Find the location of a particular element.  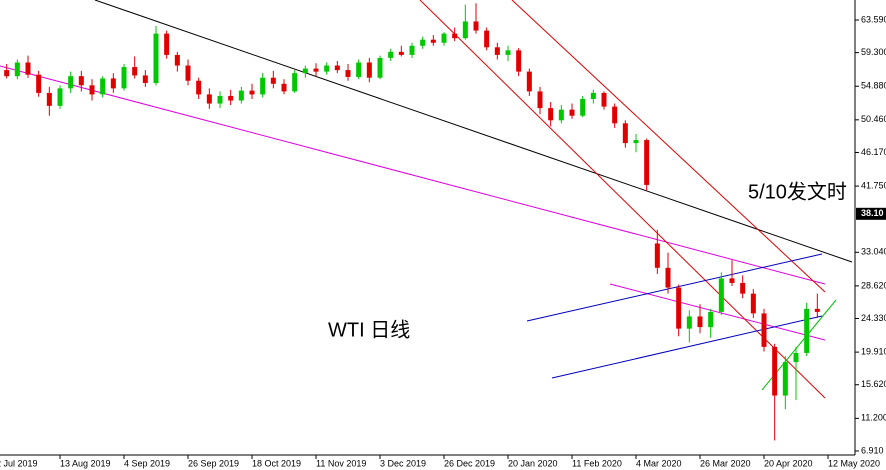

y-tick-label: 63.590 is located at coordinates (873, 19).